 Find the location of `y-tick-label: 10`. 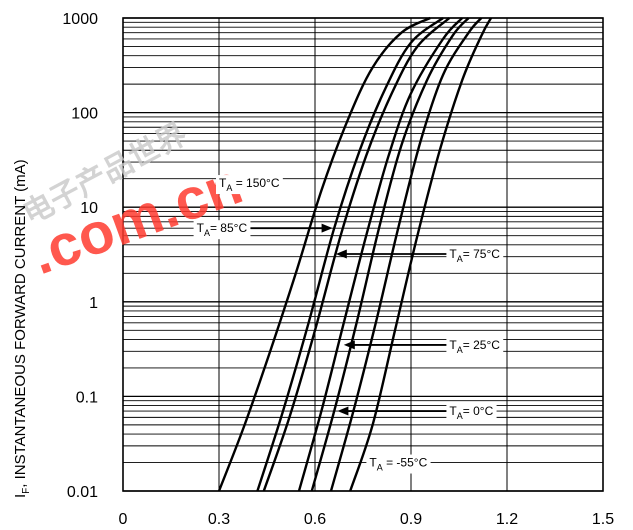

y-tick-label: 10 is located at coordinates (89, 208).